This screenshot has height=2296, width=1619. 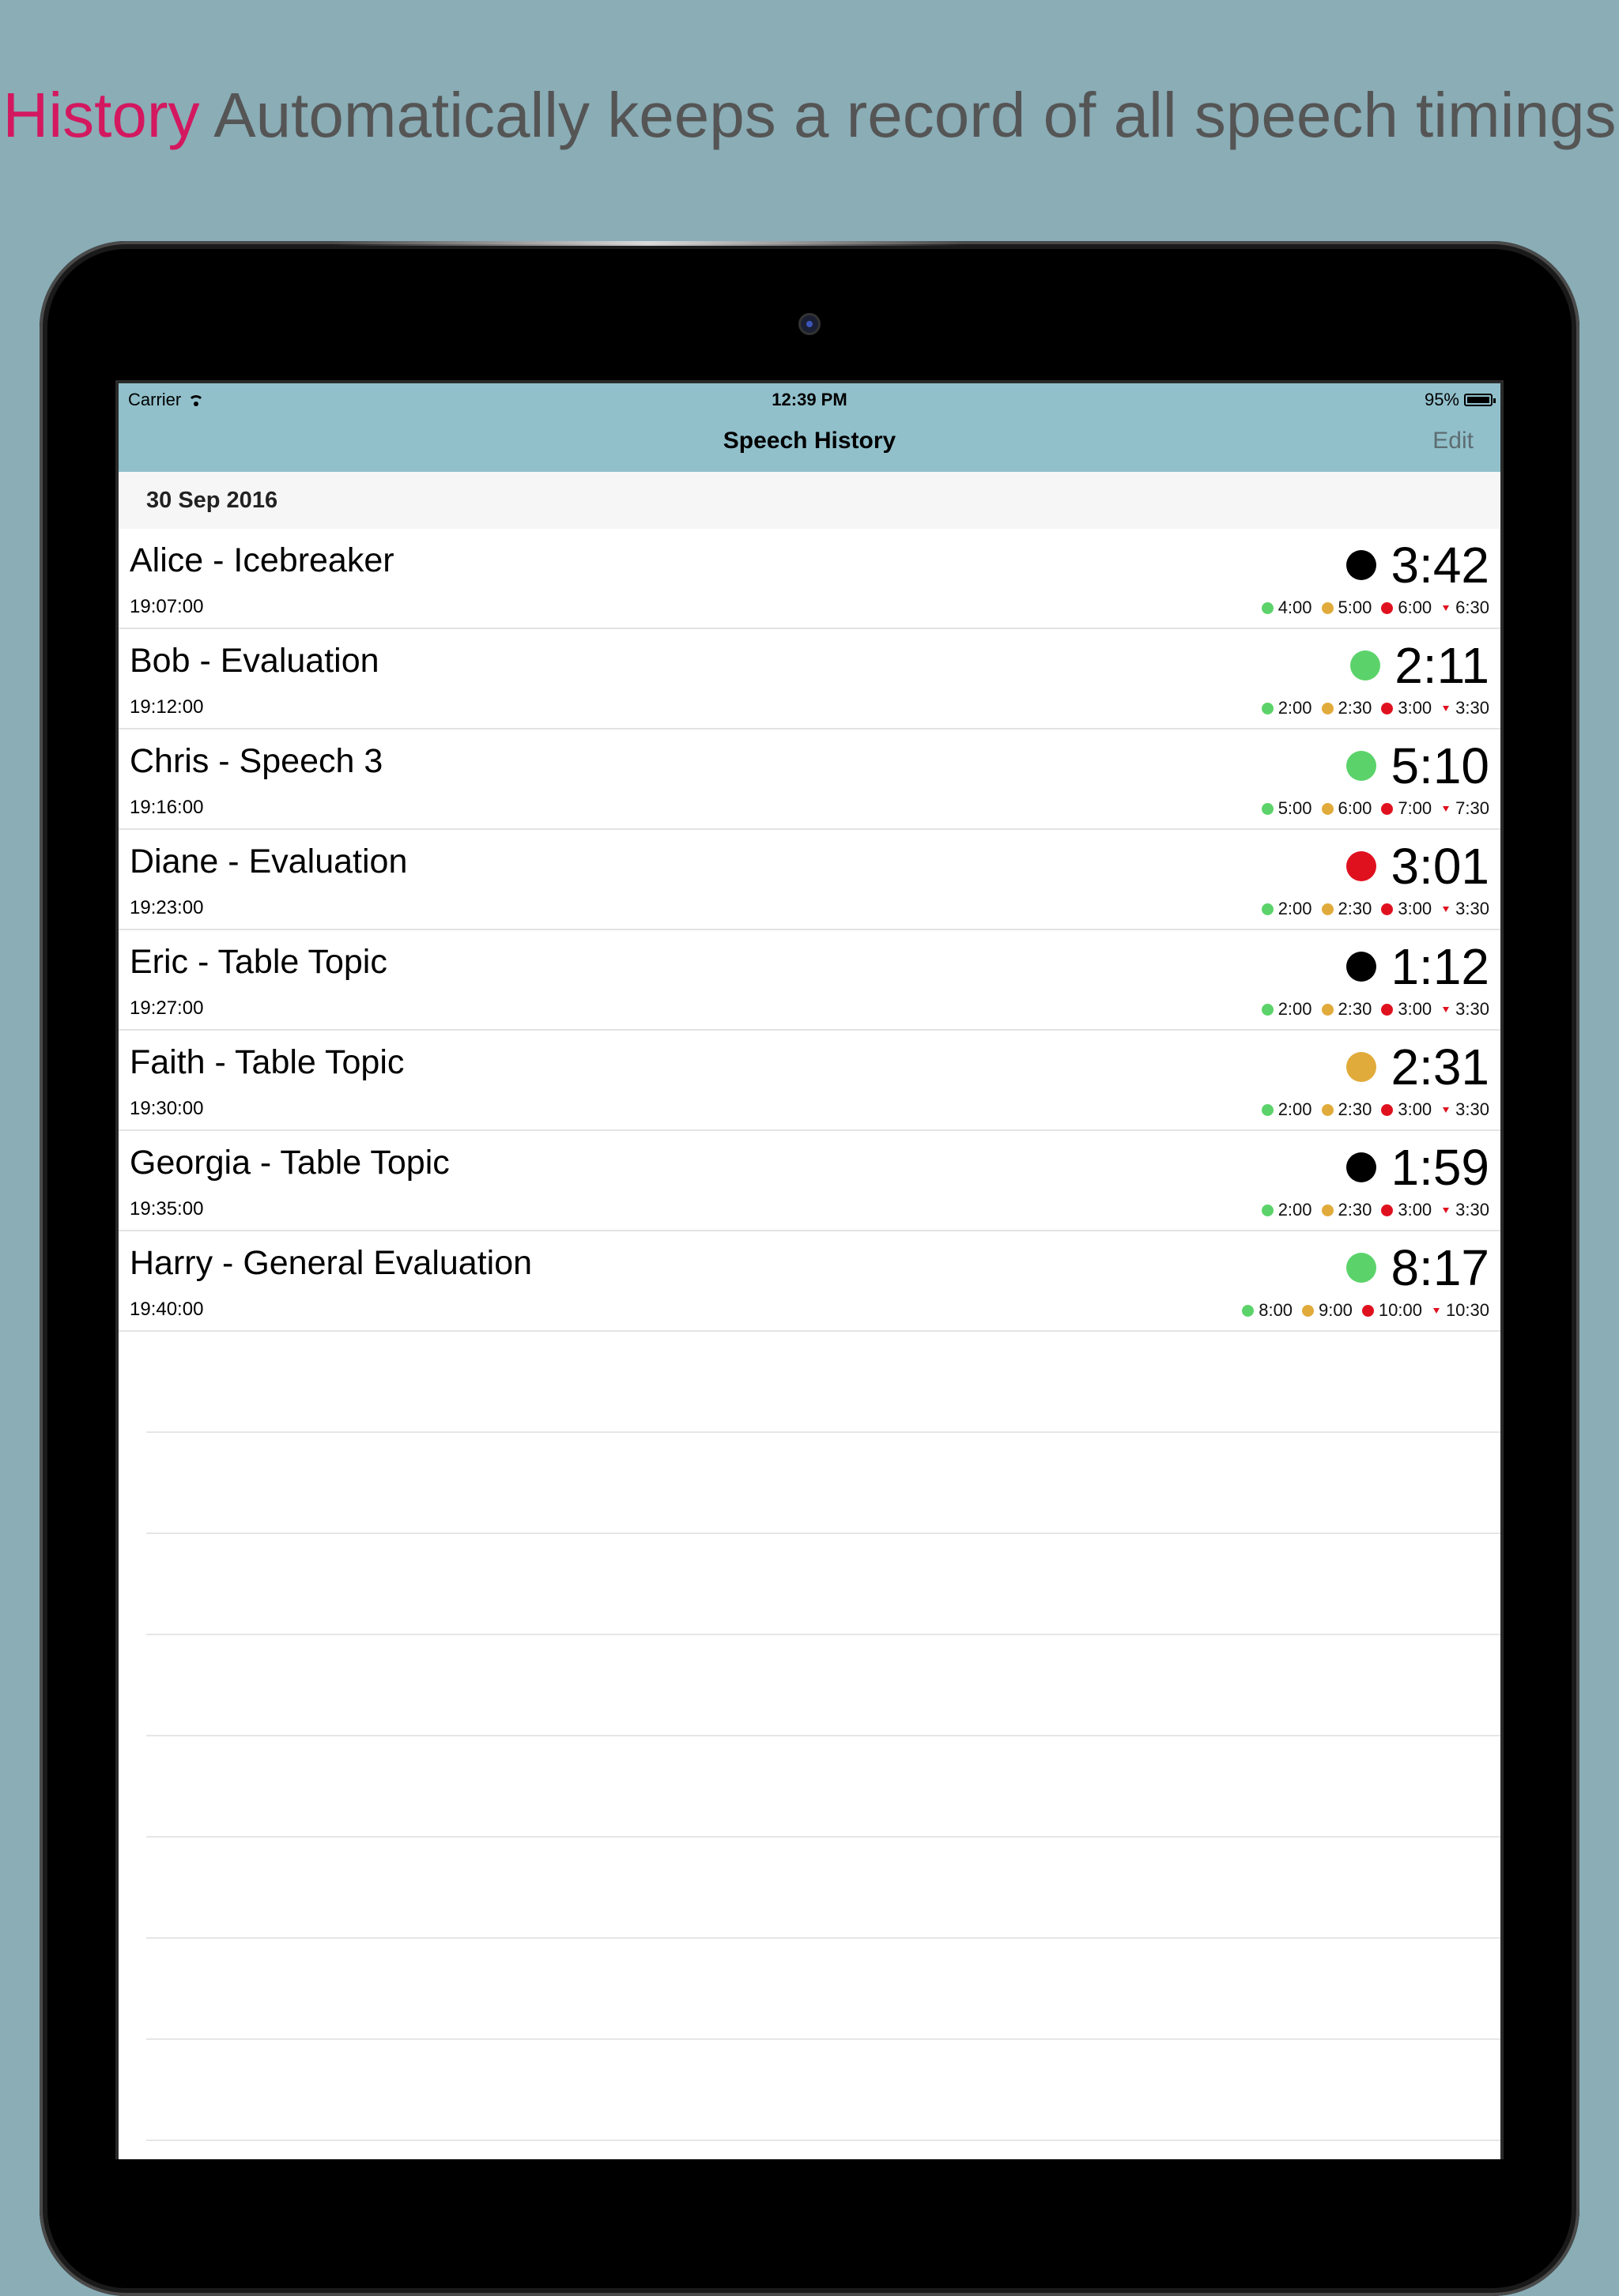 What do you see at coordinates (212, 500) in the screenshot?
I see `section-date-label: 30 Sep 2016` at bounding box center [212, 500].